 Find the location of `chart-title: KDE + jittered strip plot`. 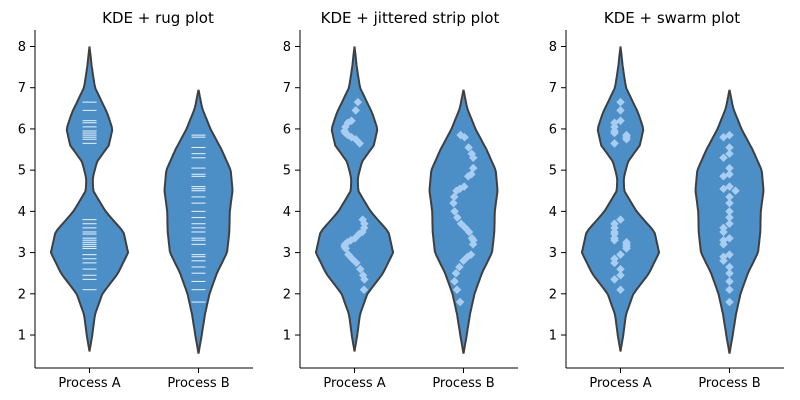

chart-title: KDE + jittered strip plot is located at coordinates (410, 18).